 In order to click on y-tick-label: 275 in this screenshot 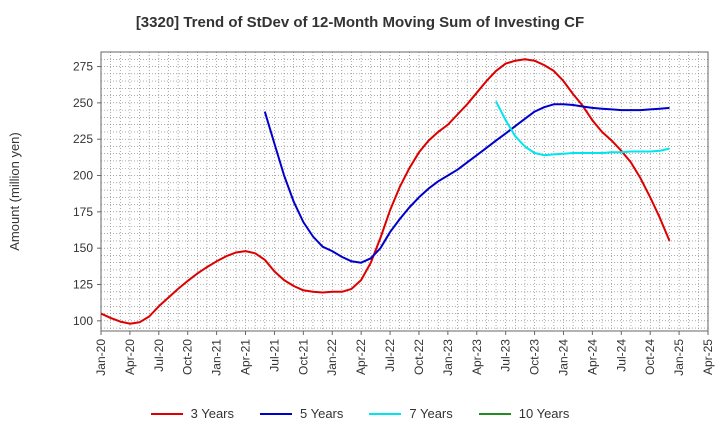, I will do `click(83, 67)`.